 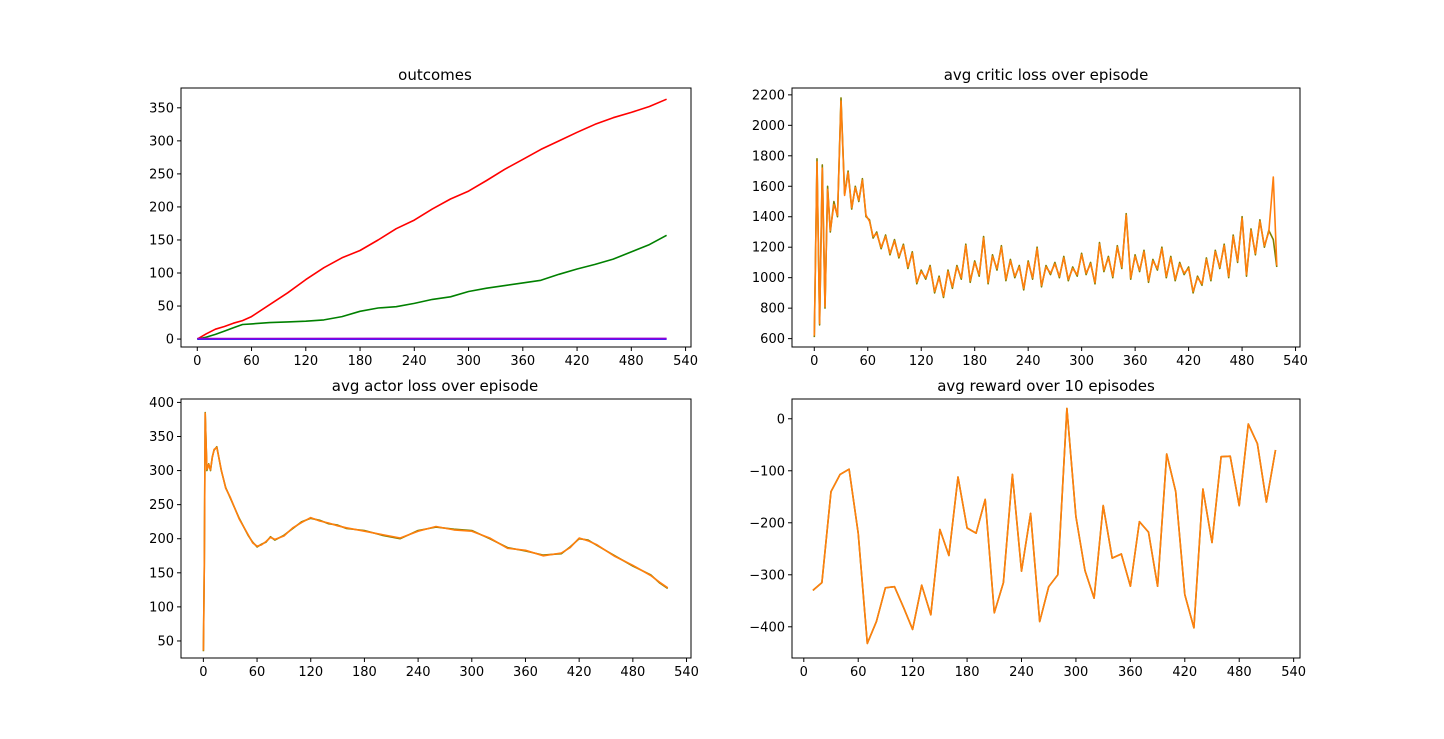 I want to click on y-tick-label: 400, so click(x=161, y=403).